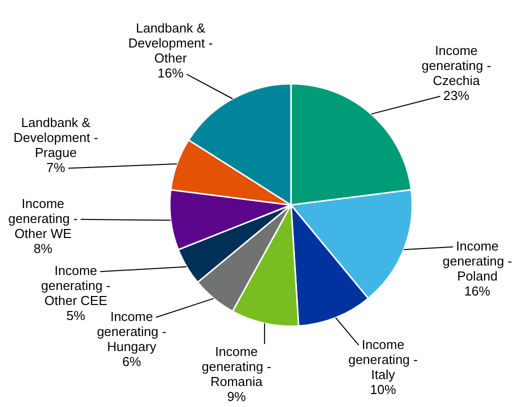 The width and height of the screenshot is (516, 407). Describe the element at coordinates (43, 248) in the screenshot. I see `data-label: 8%` at that location.